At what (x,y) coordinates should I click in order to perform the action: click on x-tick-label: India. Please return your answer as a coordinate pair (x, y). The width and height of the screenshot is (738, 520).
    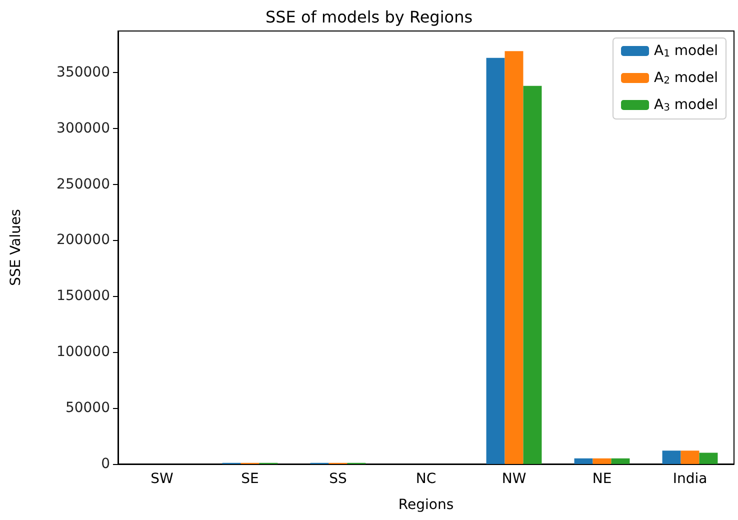
    Looking at the image, I should click on (690, 479).